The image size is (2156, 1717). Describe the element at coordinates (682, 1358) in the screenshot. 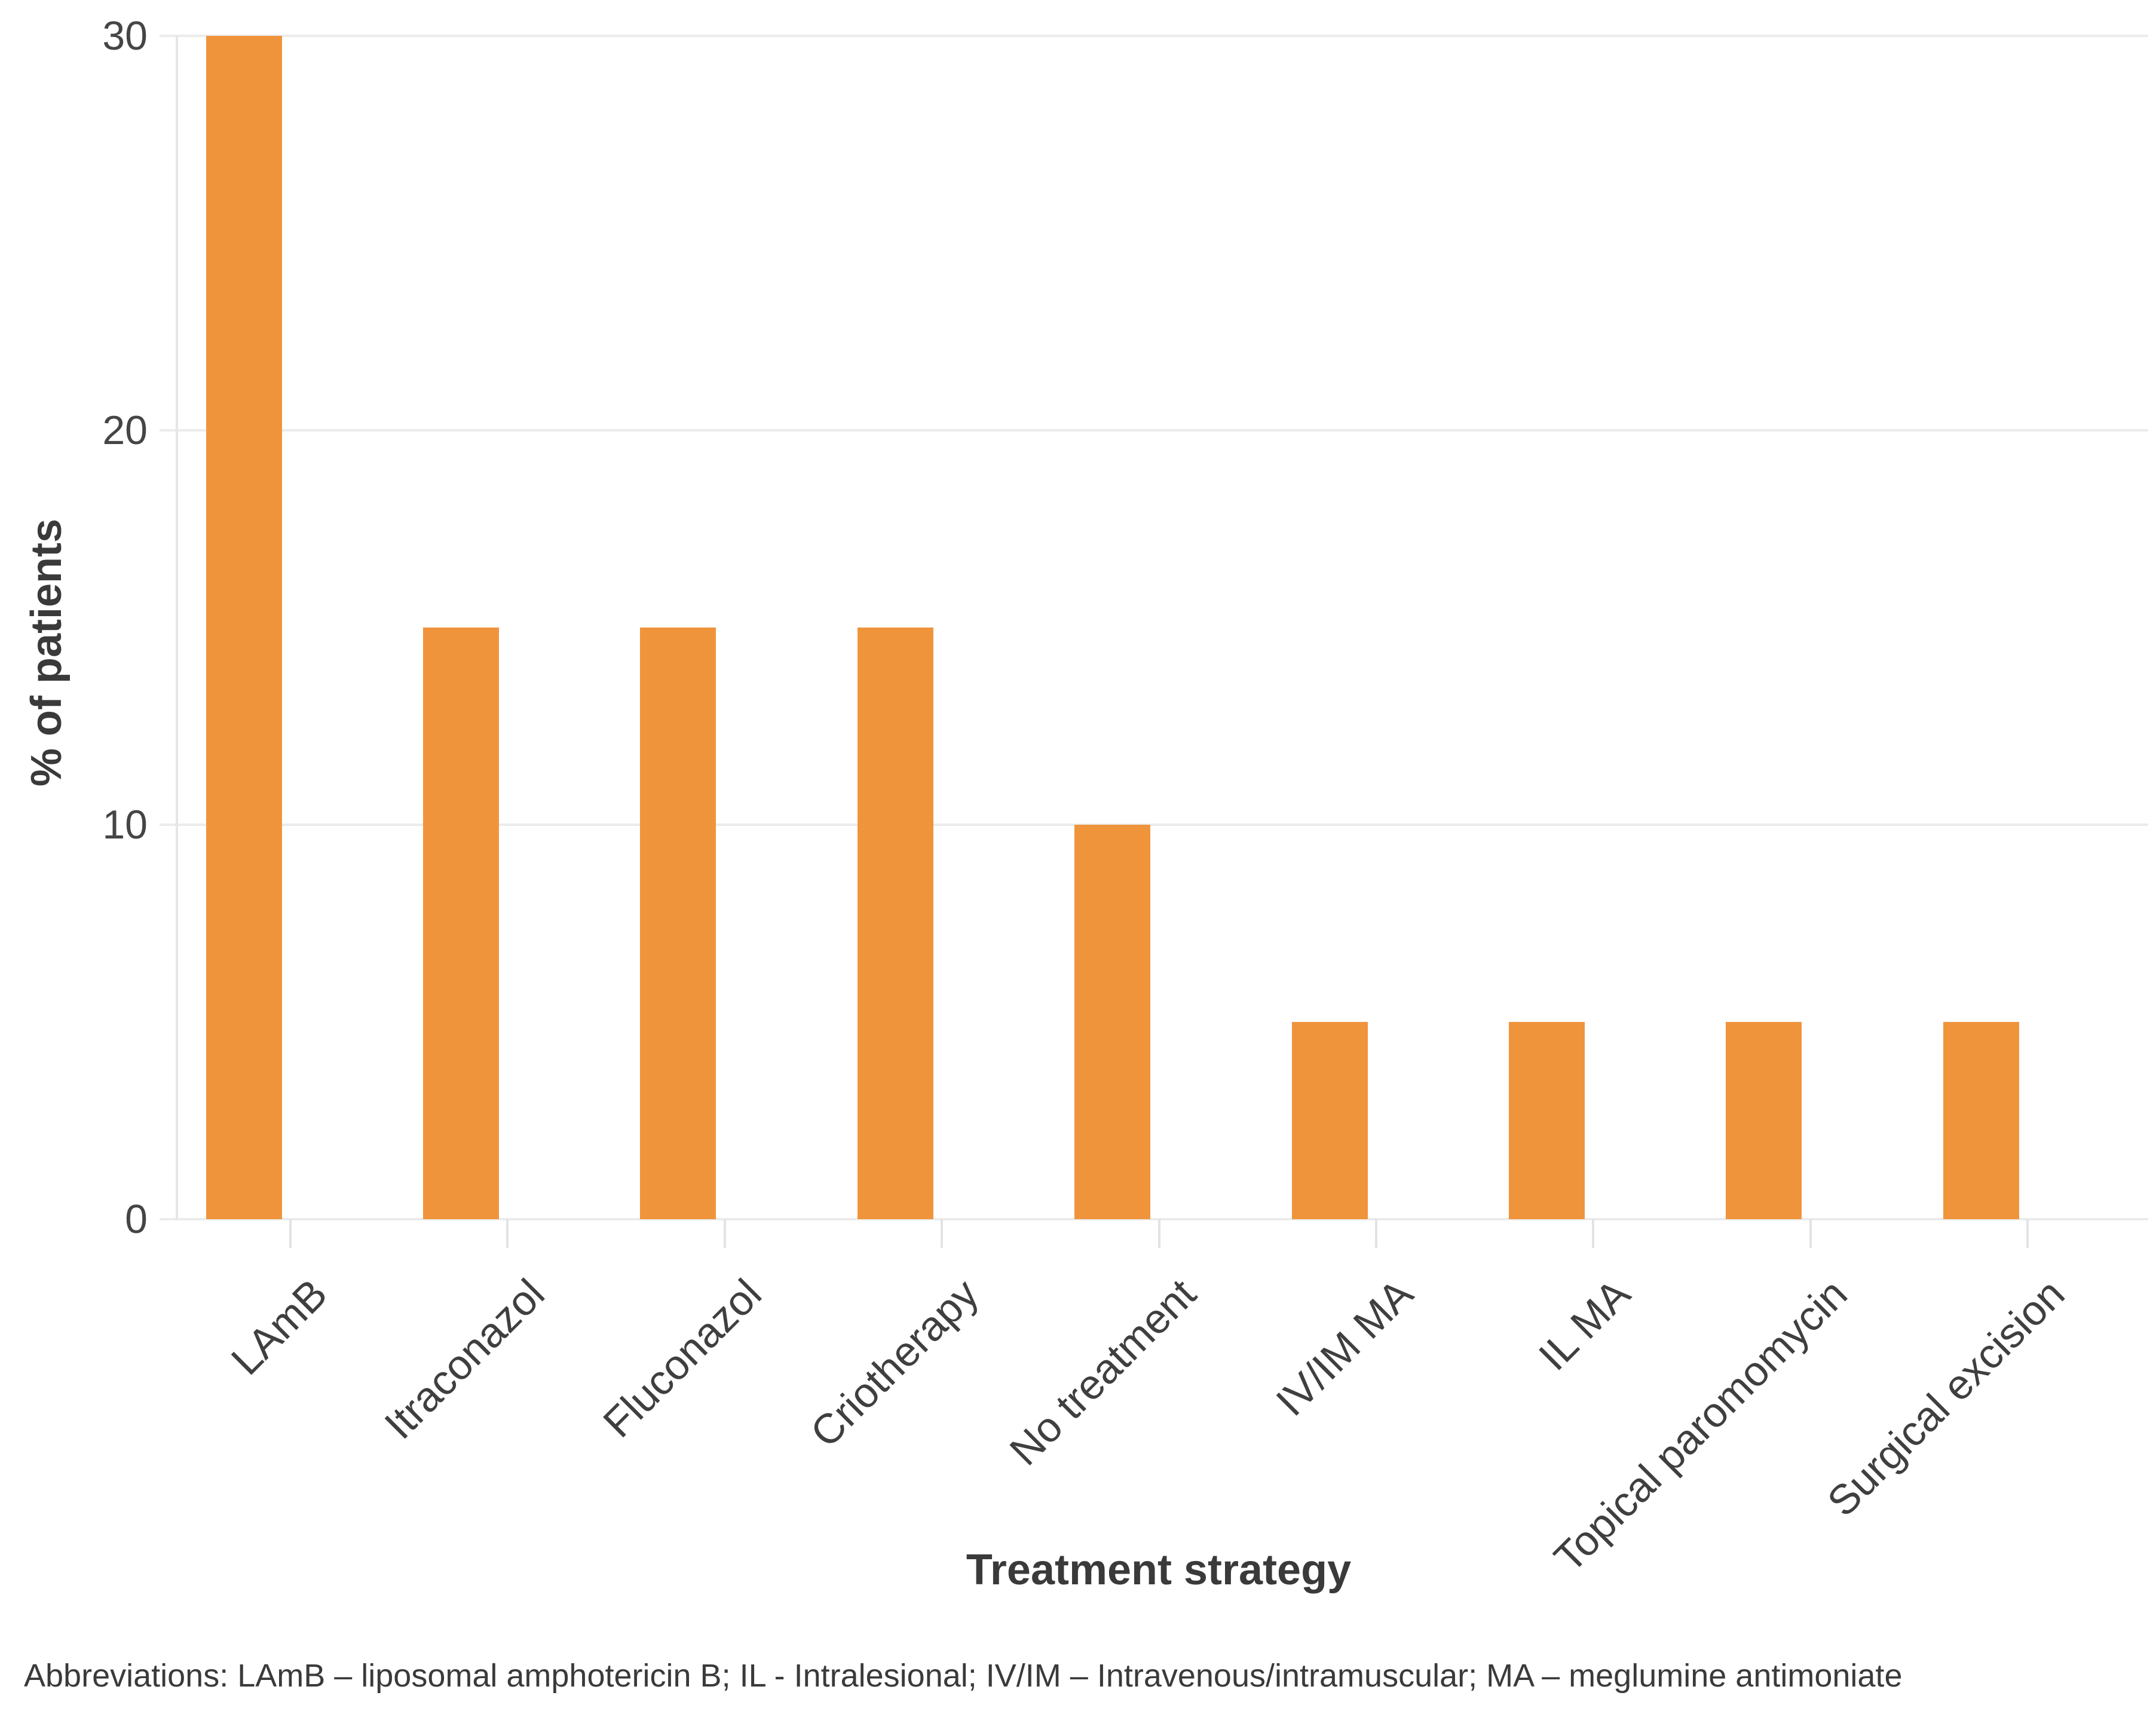

I see `x-tick-label: Fluconazol` at that location.